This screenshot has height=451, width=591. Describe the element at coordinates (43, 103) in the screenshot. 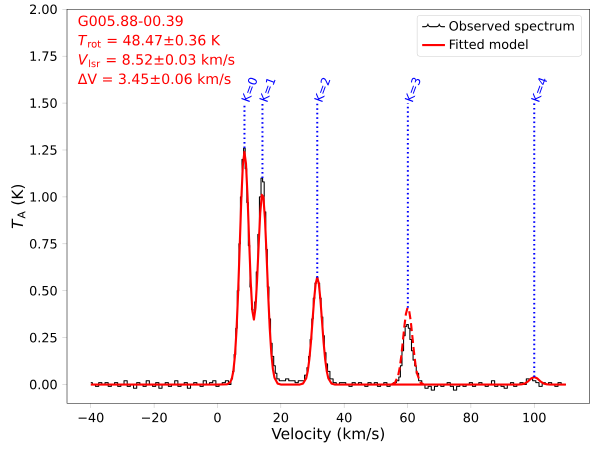

I see `y-tick-label: 1.50` at that location.